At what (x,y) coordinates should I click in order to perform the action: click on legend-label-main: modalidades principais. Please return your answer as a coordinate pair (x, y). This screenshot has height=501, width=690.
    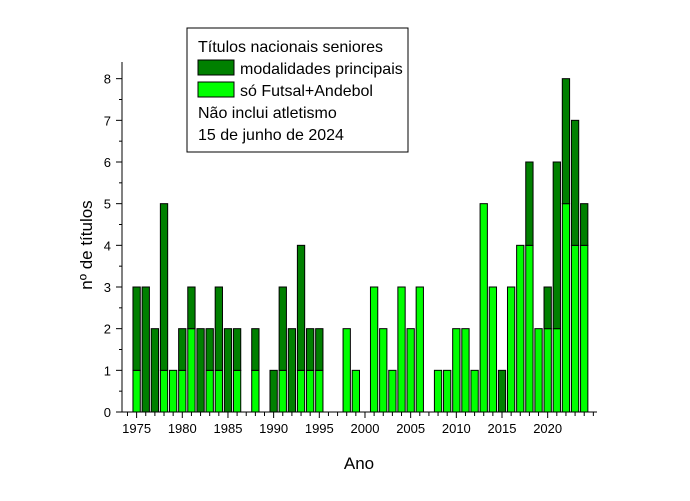
    Looking at the image, I should click on (321, 69).